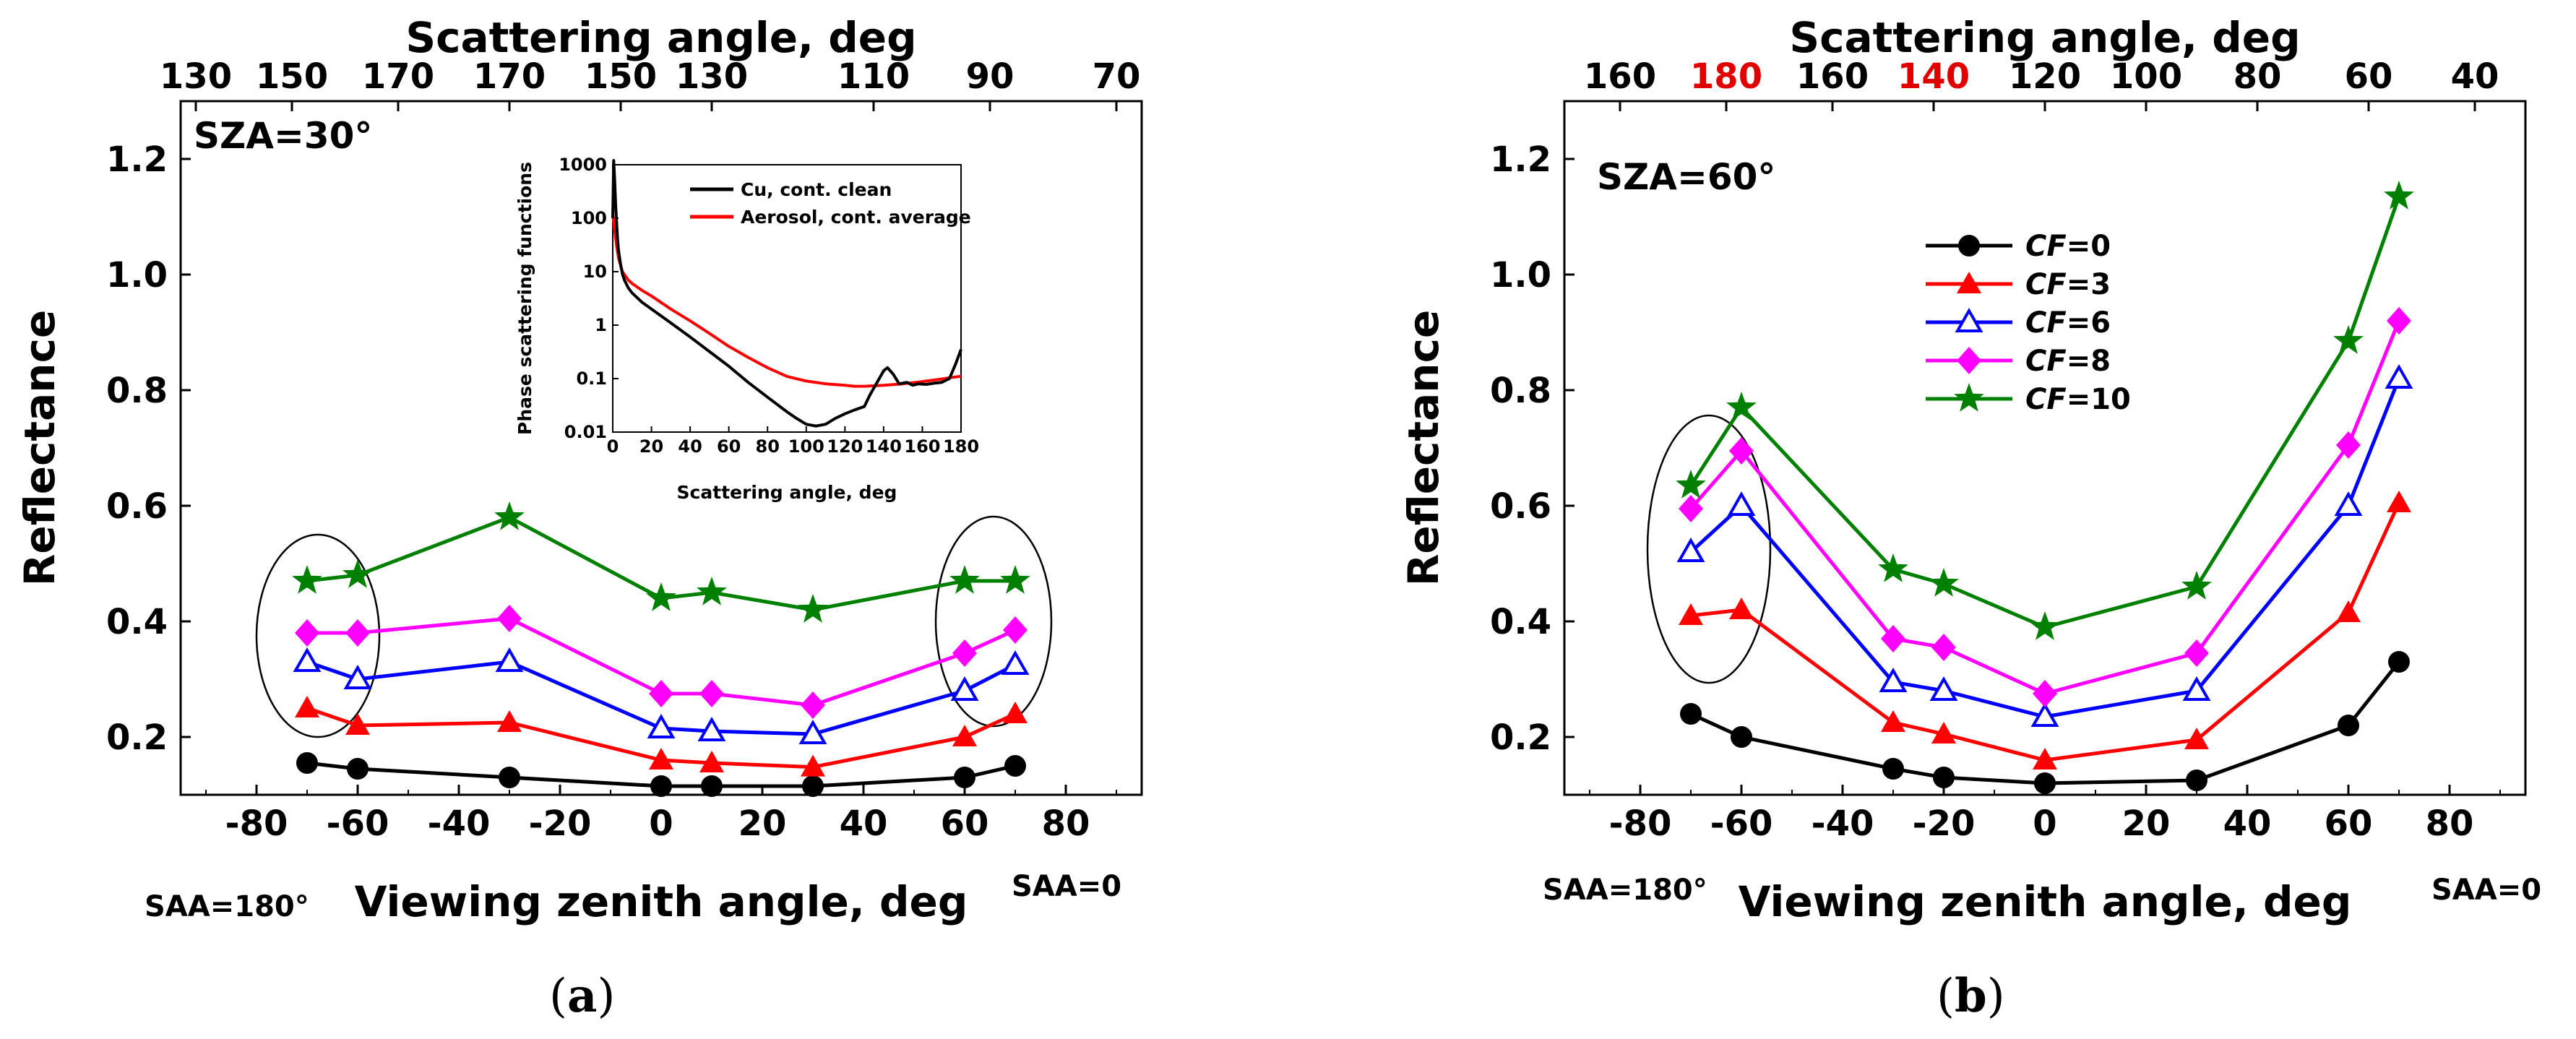 The width and height of the screenshot is (2576, 1039). What do you see at coordinates (884, 446) in the screenshot?
I see `inset-x-tick-label: 140` at bounding box center [884, 446].